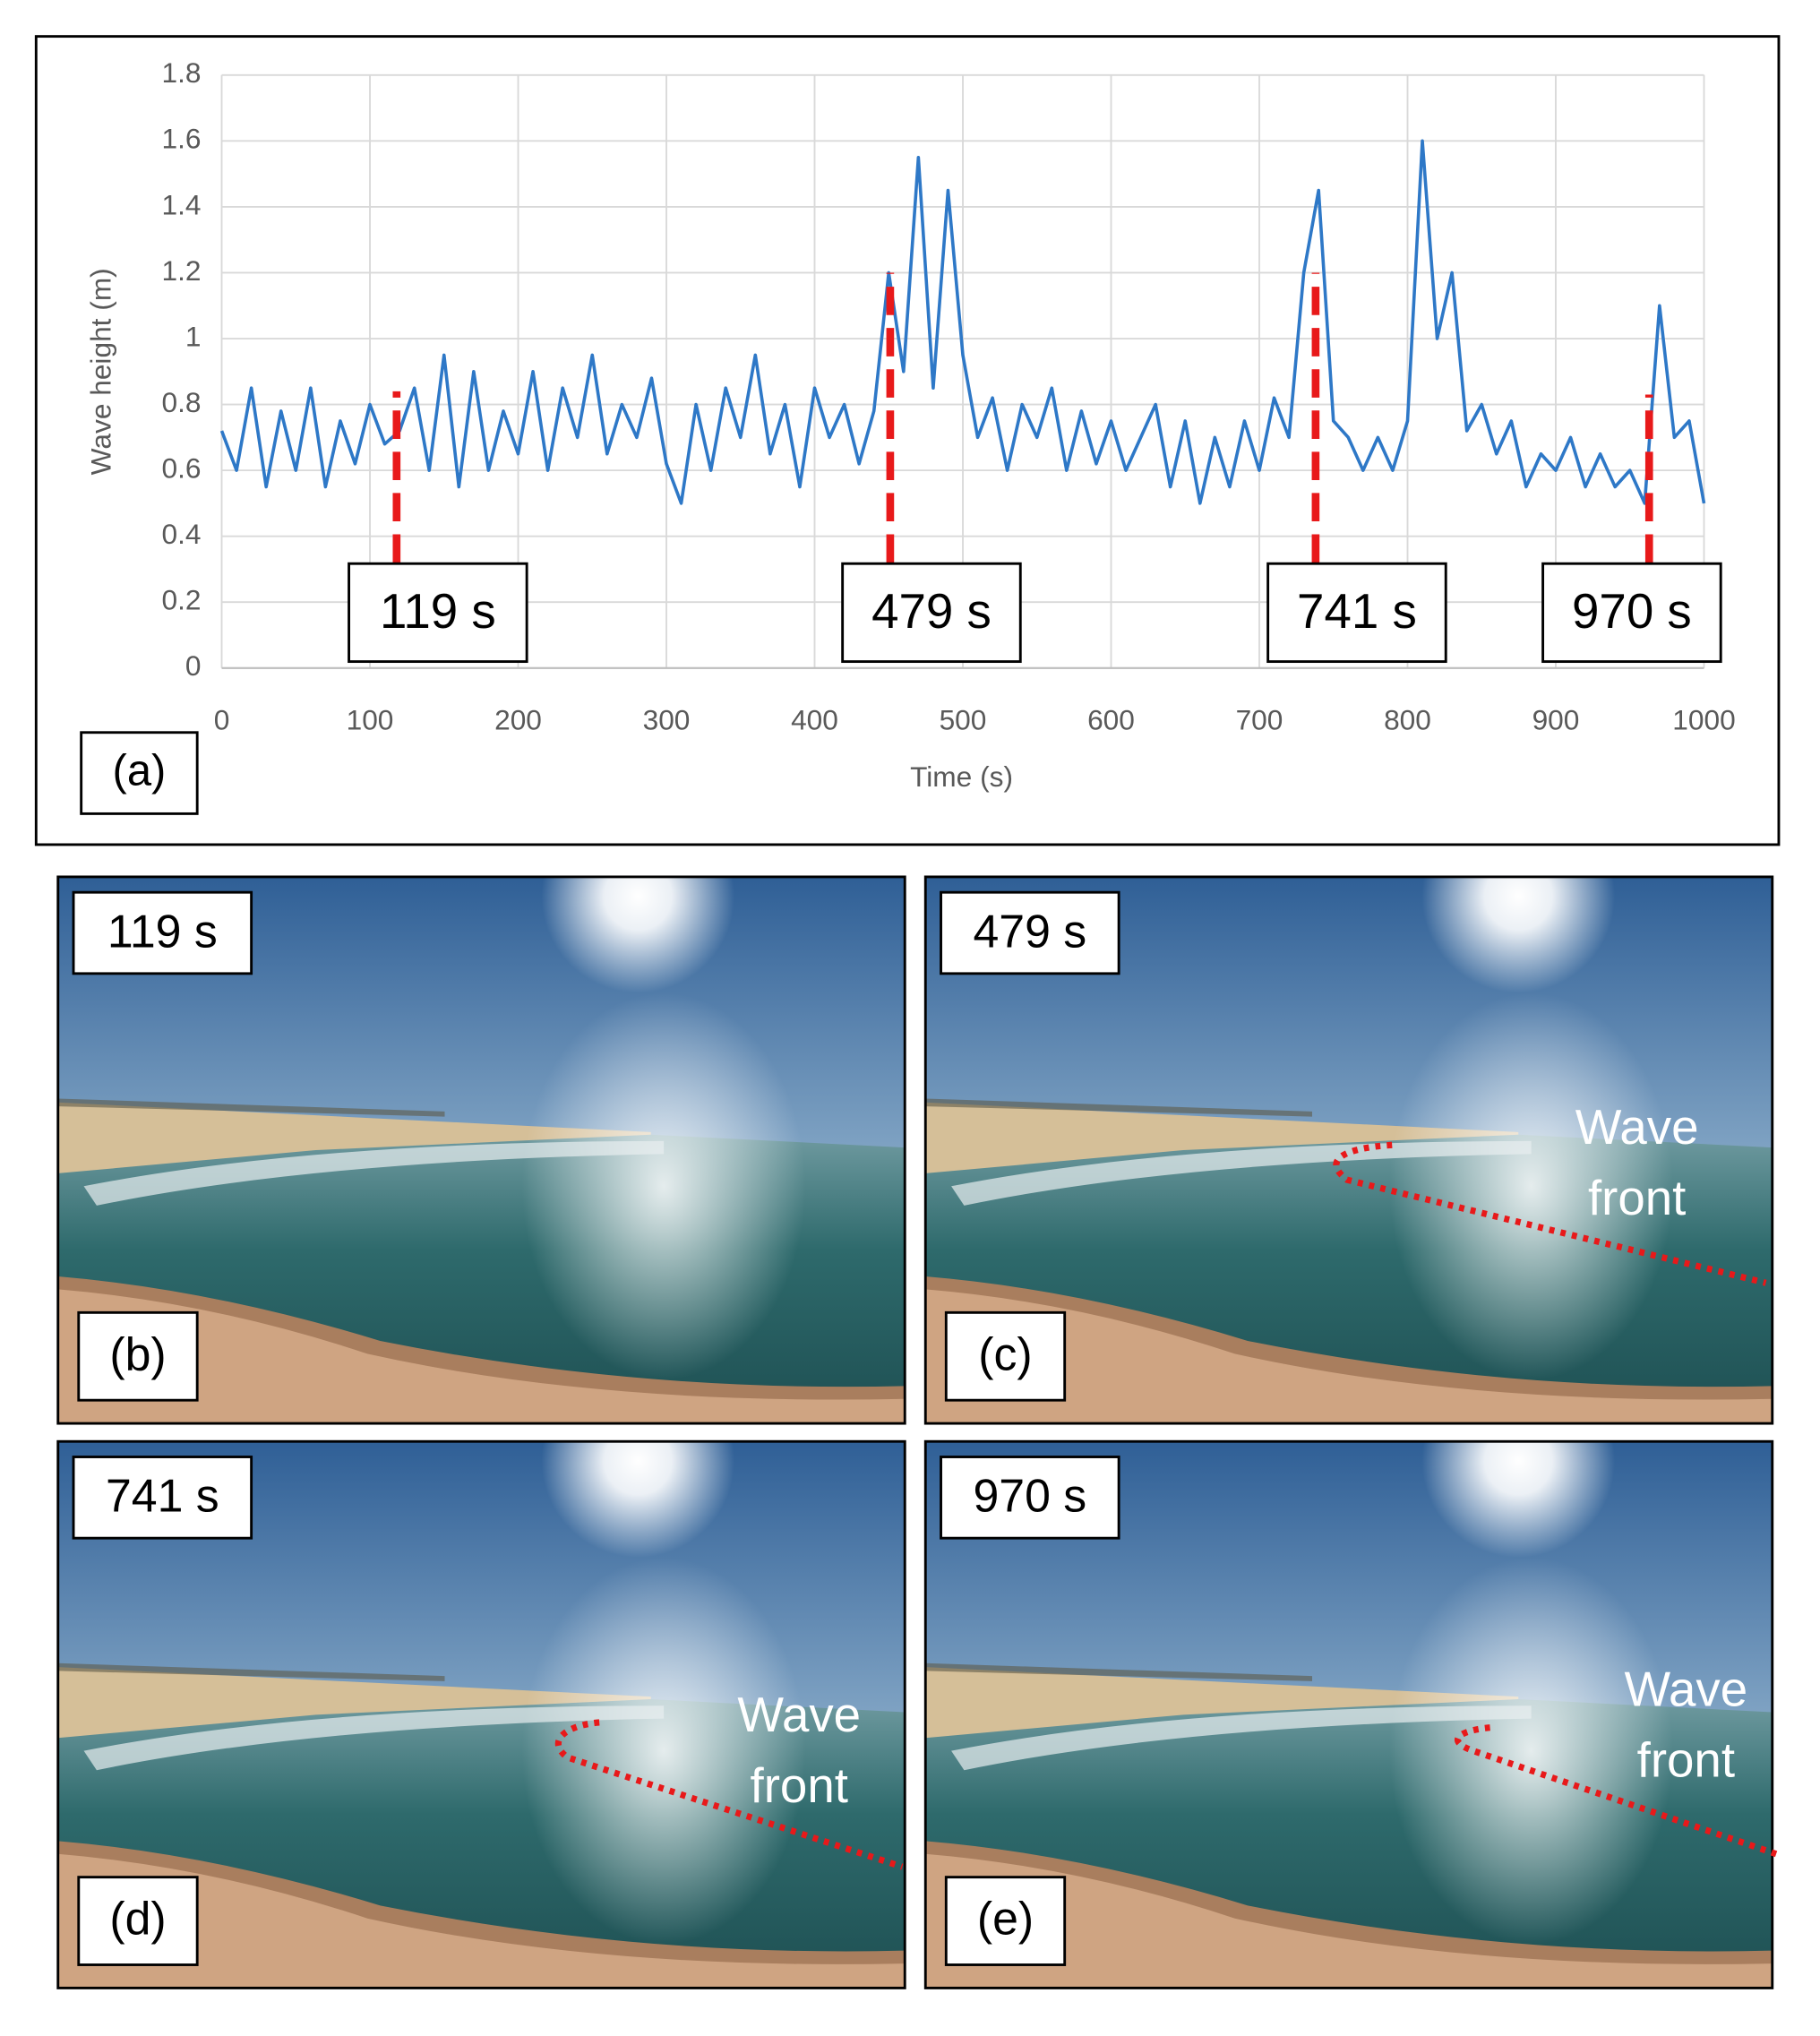 The height and width of the screenshot is (2036, 1820). I want to click on marker-label: 119 s, so click(438, 611).